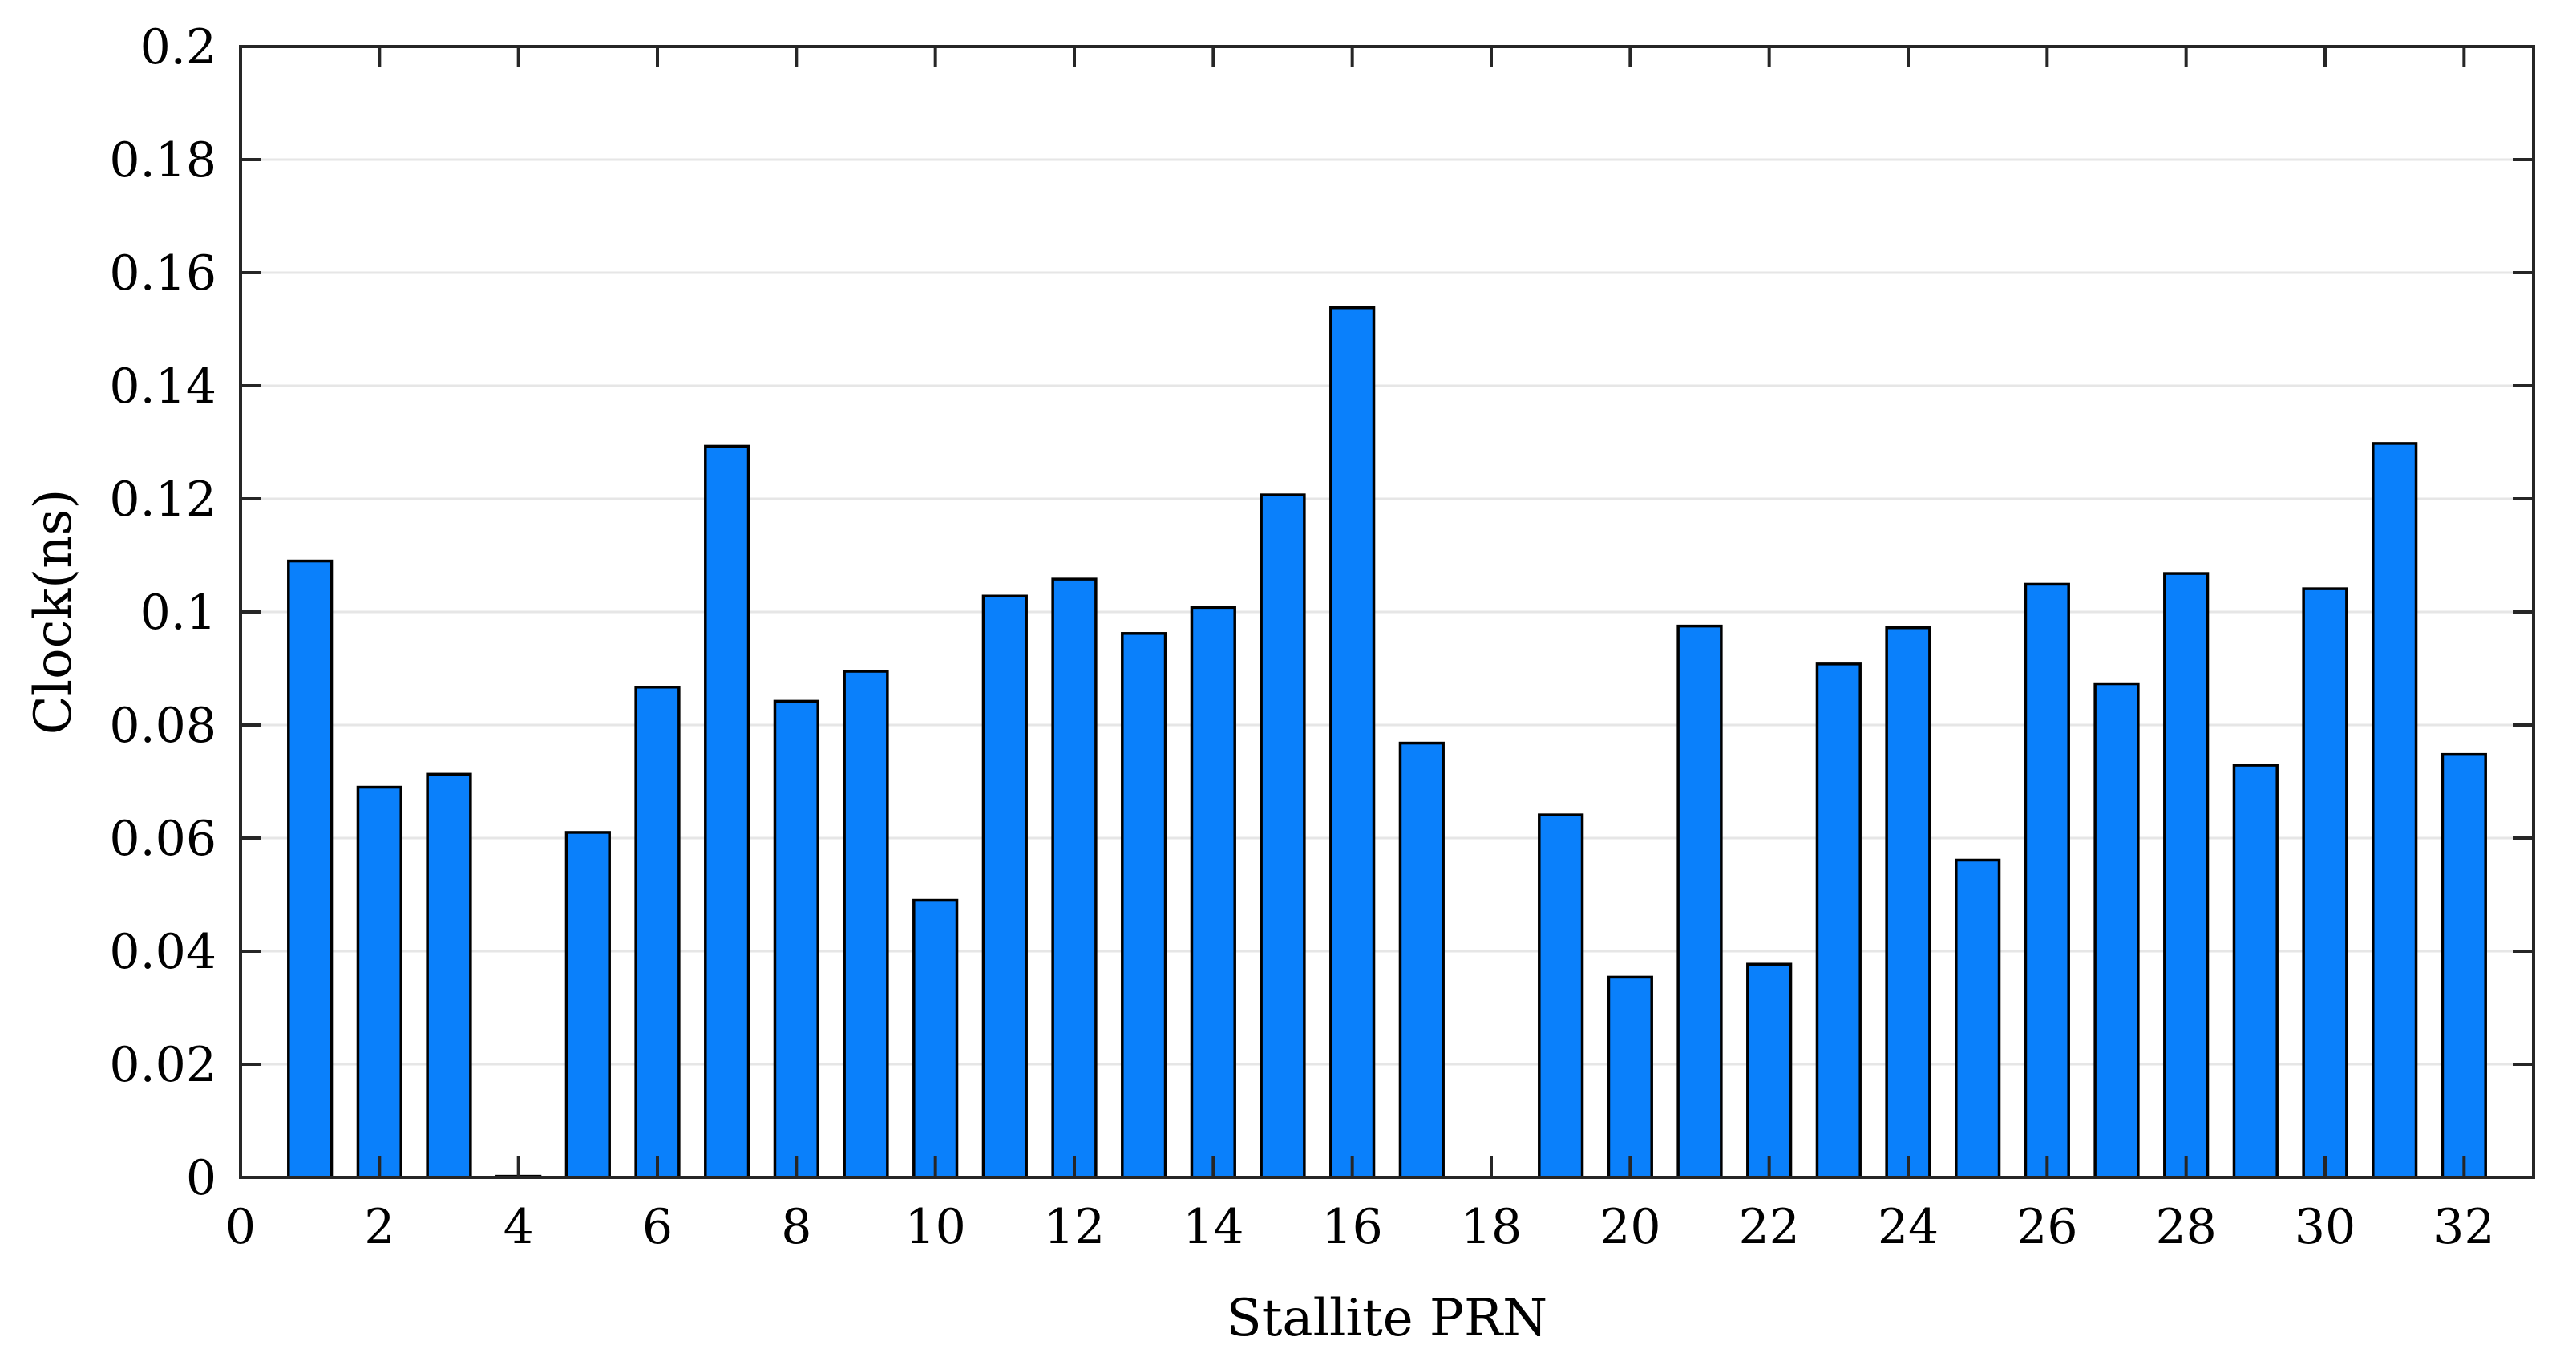  I want to click on x-tick-labels: 0 2 4 6 8 10 12 14 16 18 20 22 24 26 28 30 32, so click(1360, 1227).